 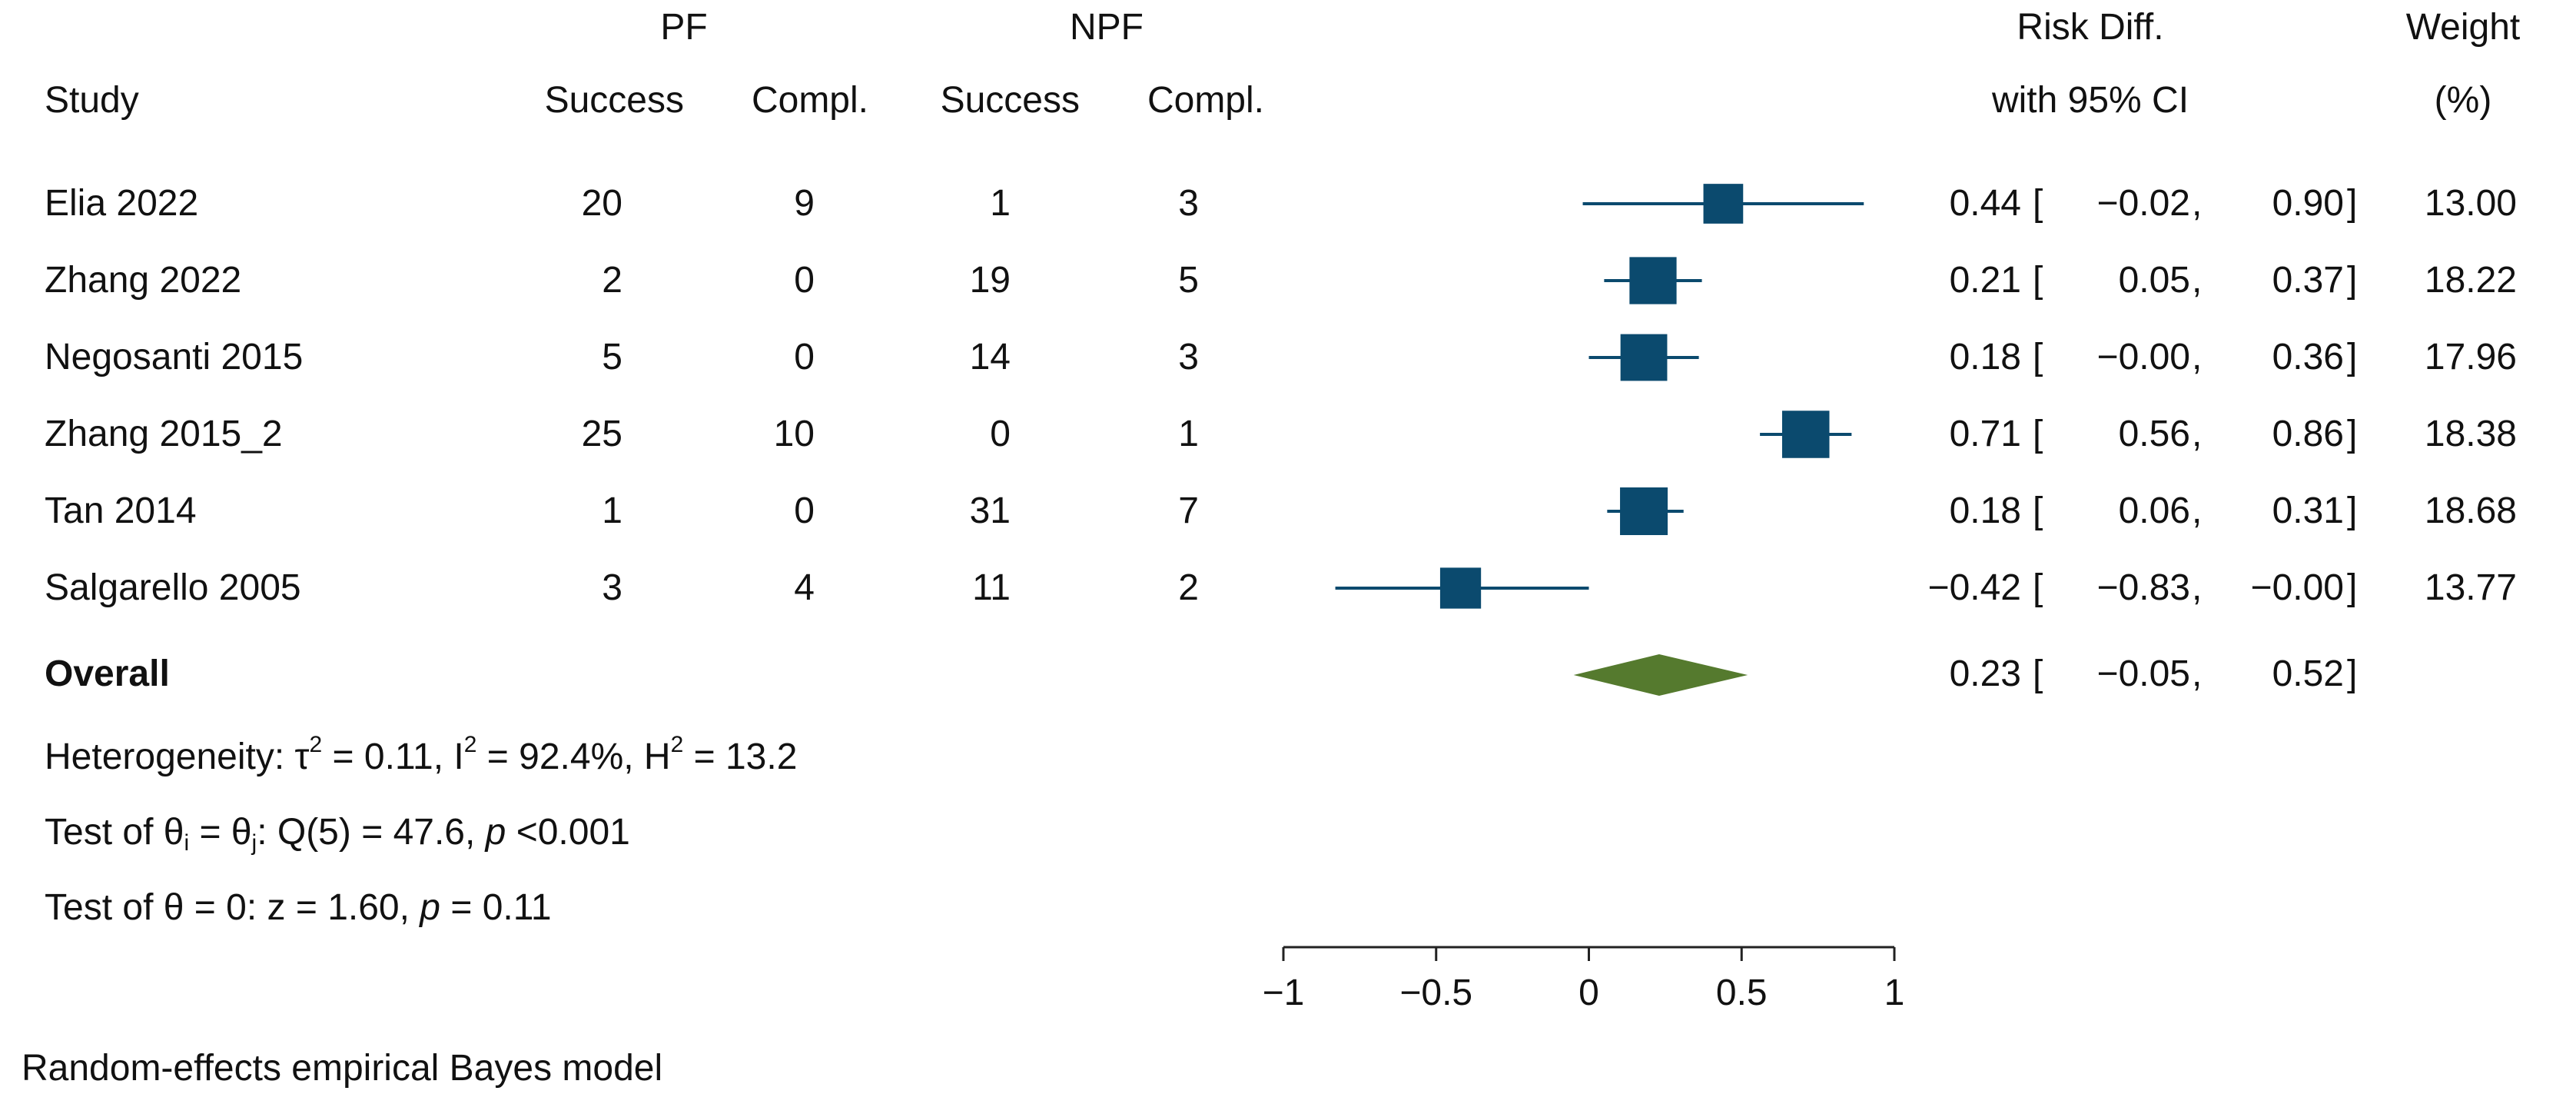 What do you see at coordinates (614, 100) in the screenshot?
I see `header-pf-success: Success` at bounding box center [614, 100].